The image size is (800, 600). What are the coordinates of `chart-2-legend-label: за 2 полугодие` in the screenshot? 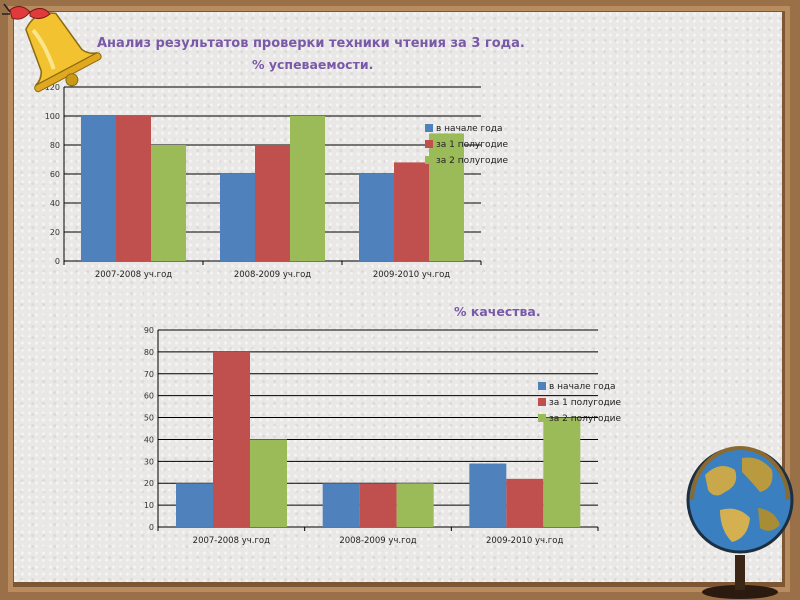 It's located at (585, 419).